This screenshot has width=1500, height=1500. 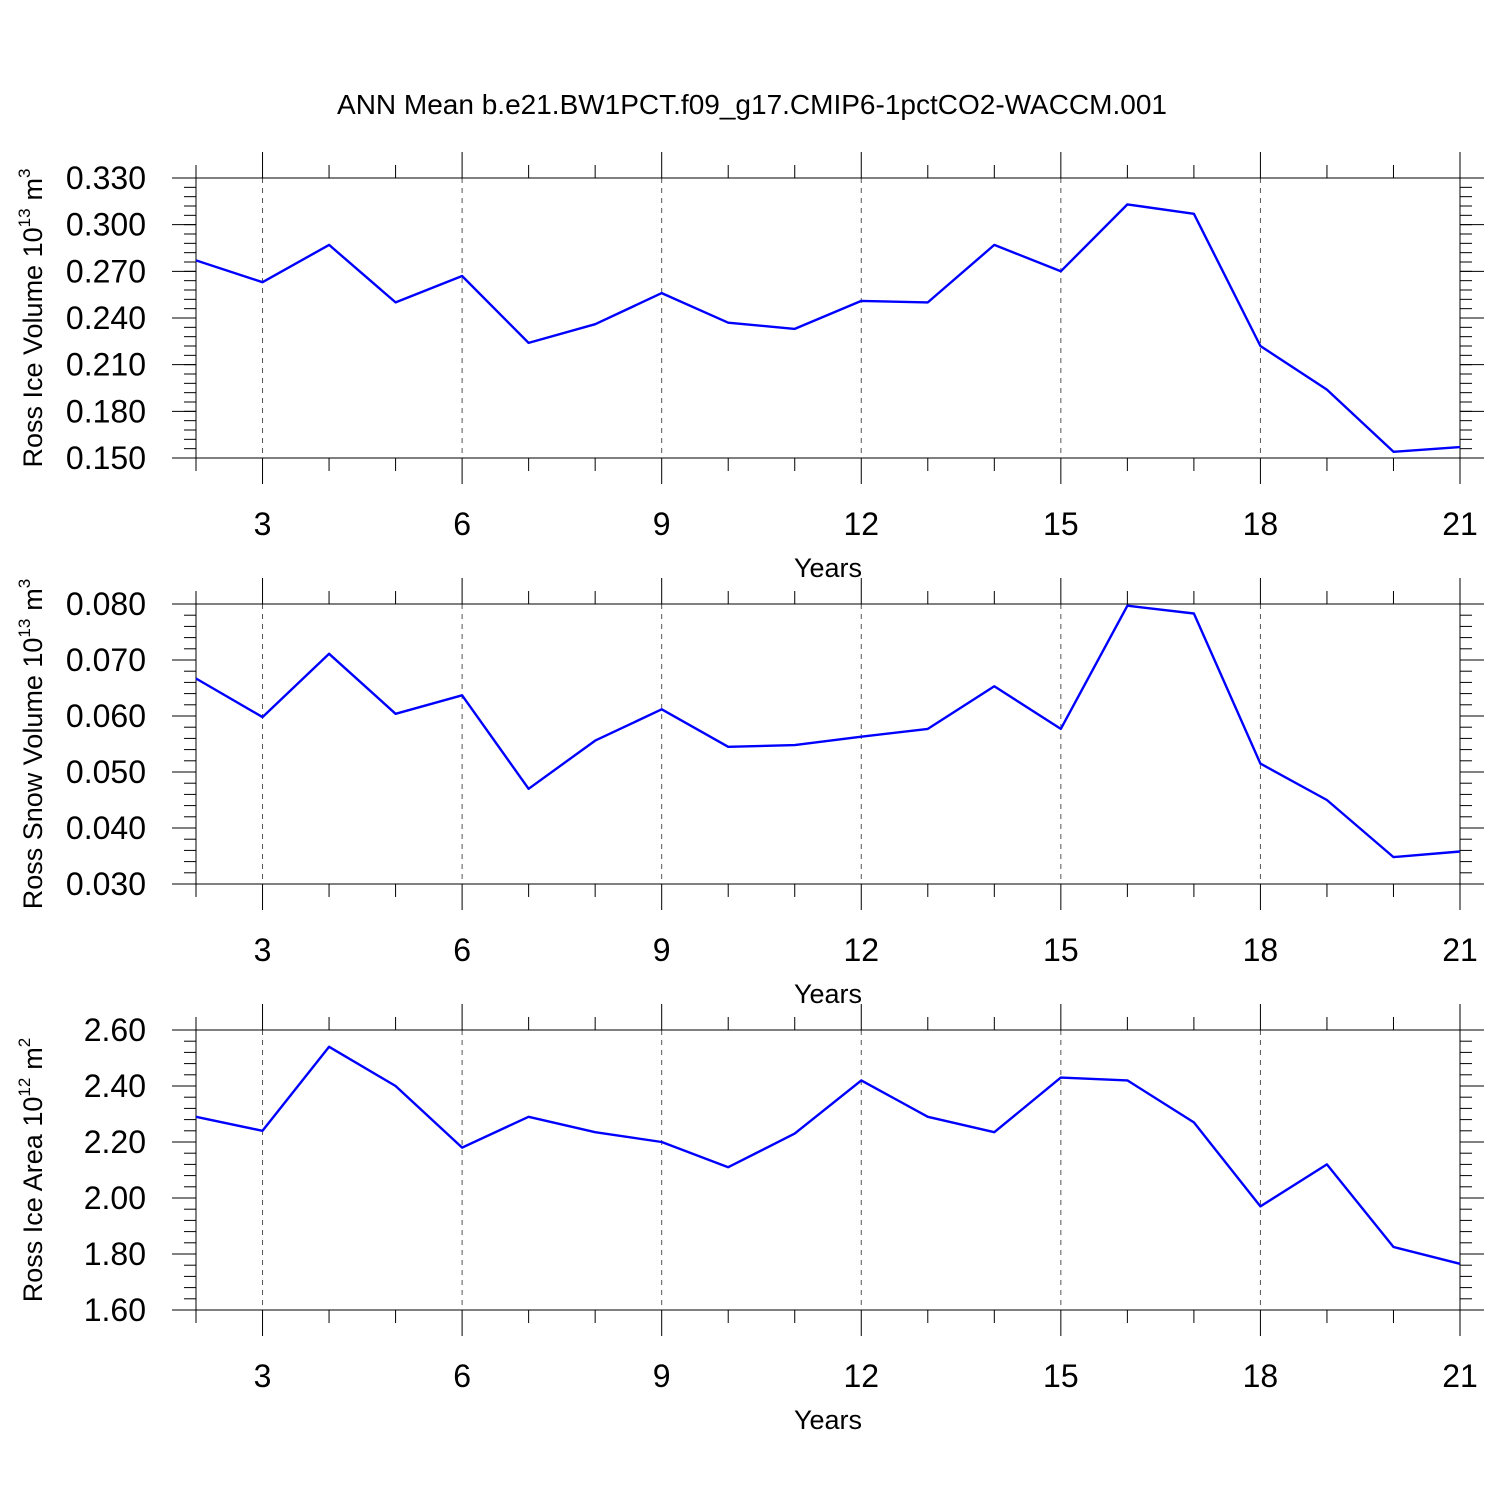 What do you see at coordinates (115, 1142) in the screenshot?
I see `y-tick-label: 2.20` at bounding box center [115, 1142].